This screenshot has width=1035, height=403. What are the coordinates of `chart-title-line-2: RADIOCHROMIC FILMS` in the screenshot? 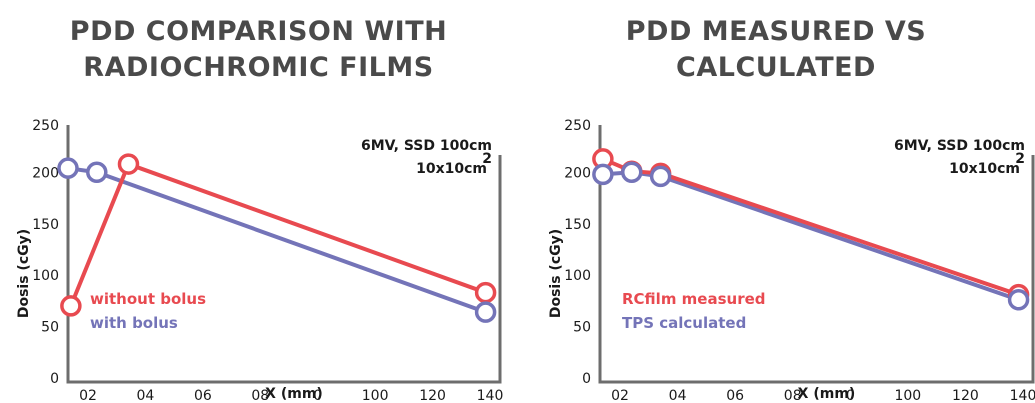 It's located at (258, 67).